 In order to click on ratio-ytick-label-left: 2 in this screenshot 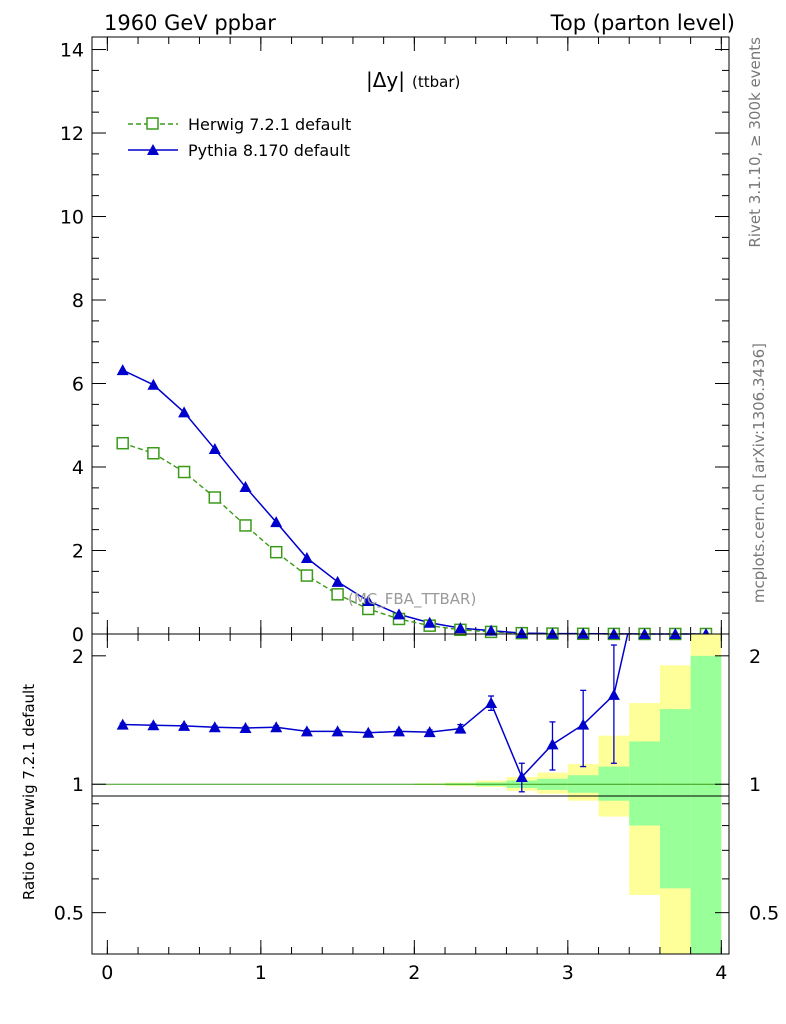, I will do `click(78, 657)`.